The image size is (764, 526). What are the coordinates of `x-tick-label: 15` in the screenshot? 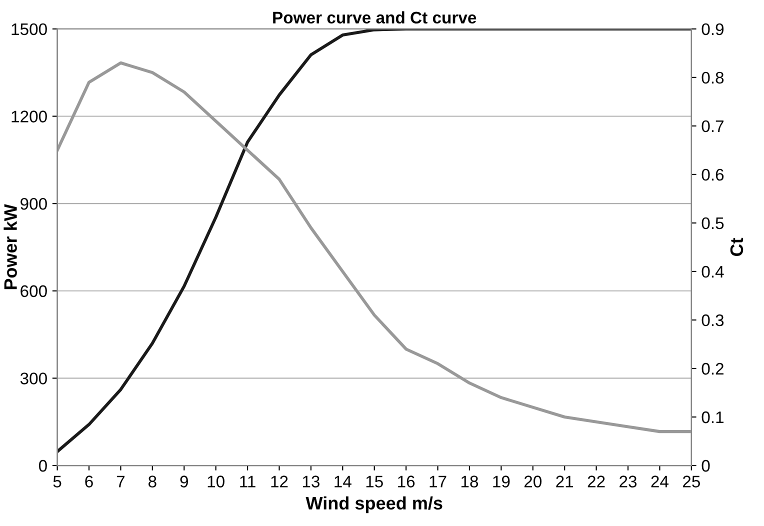 It's located at (374, 482).